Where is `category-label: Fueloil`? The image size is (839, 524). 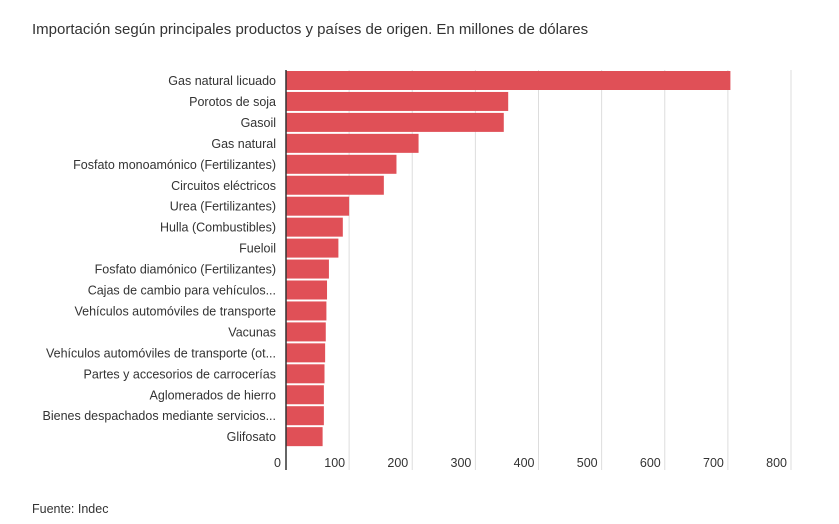 category-label: Fueloil is located at coordinates (257, 249).